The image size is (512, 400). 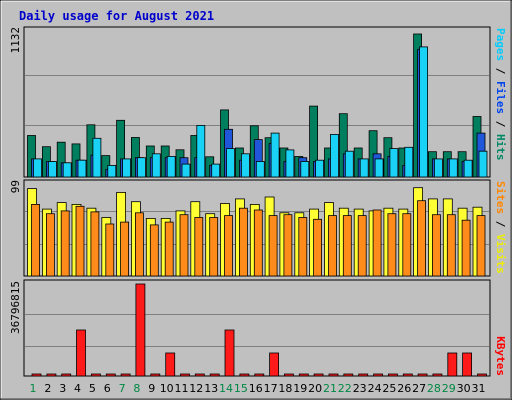 What do you see at coordinates (226, 388) in the screenshot?
I see `day-label-14: 14` at bounding box center [226, 388].